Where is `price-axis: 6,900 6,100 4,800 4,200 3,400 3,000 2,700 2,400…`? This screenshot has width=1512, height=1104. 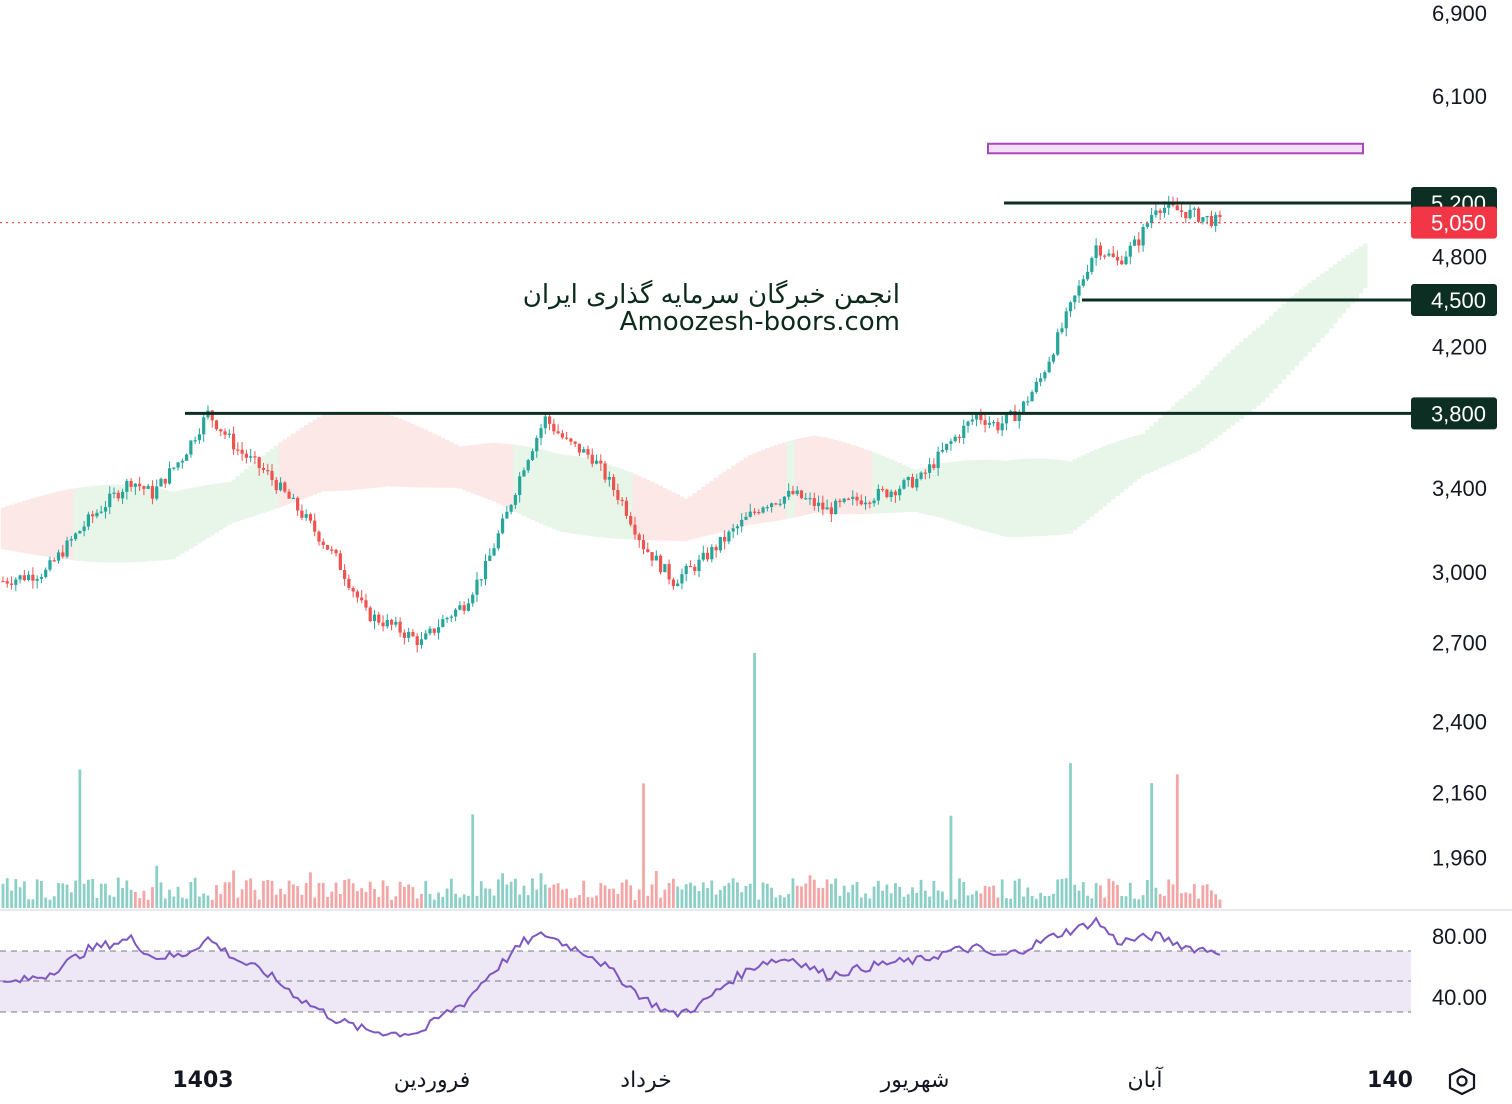
price-axis: 6,900 6,100 4,800 4,200 3,400 3,000 2,700 2,400… is located at coordinates (1459, 435).